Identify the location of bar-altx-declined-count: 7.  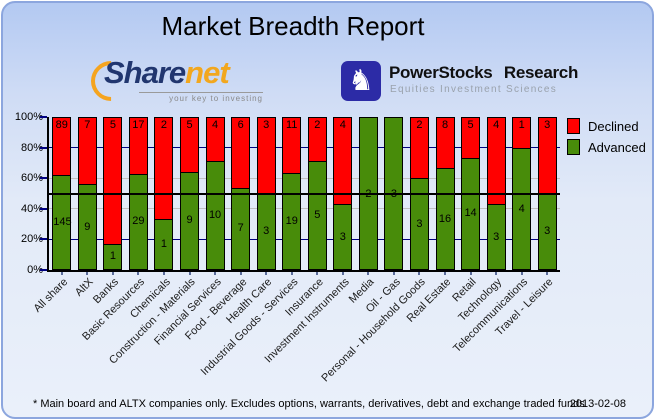
(87, 125).